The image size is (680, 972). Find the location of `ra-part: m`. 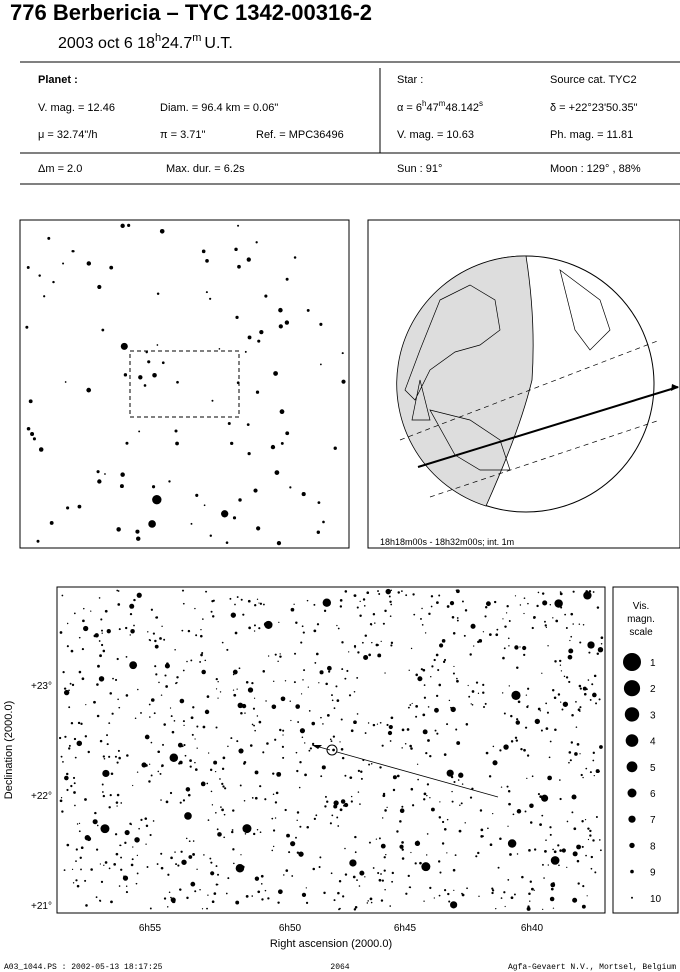

ra-part: m is located at coordinates (442, 103).